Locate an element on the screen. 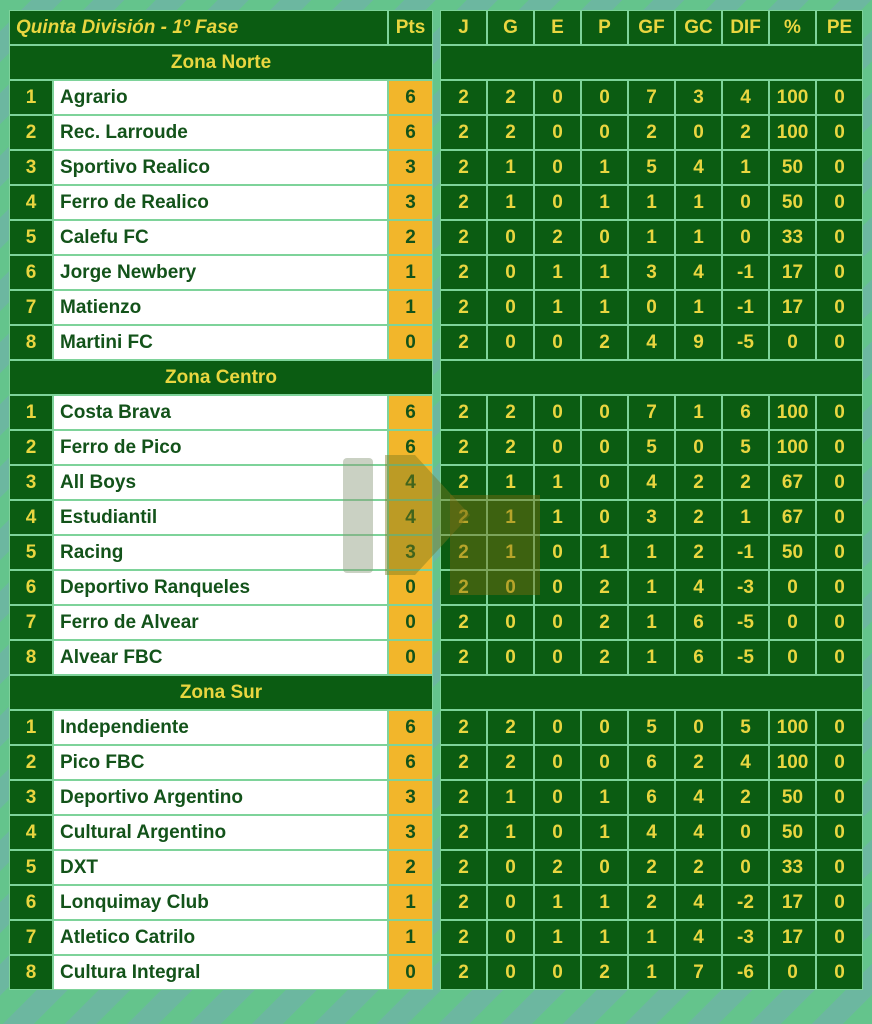  drawn: 1 is located at coordinates (557, 937).